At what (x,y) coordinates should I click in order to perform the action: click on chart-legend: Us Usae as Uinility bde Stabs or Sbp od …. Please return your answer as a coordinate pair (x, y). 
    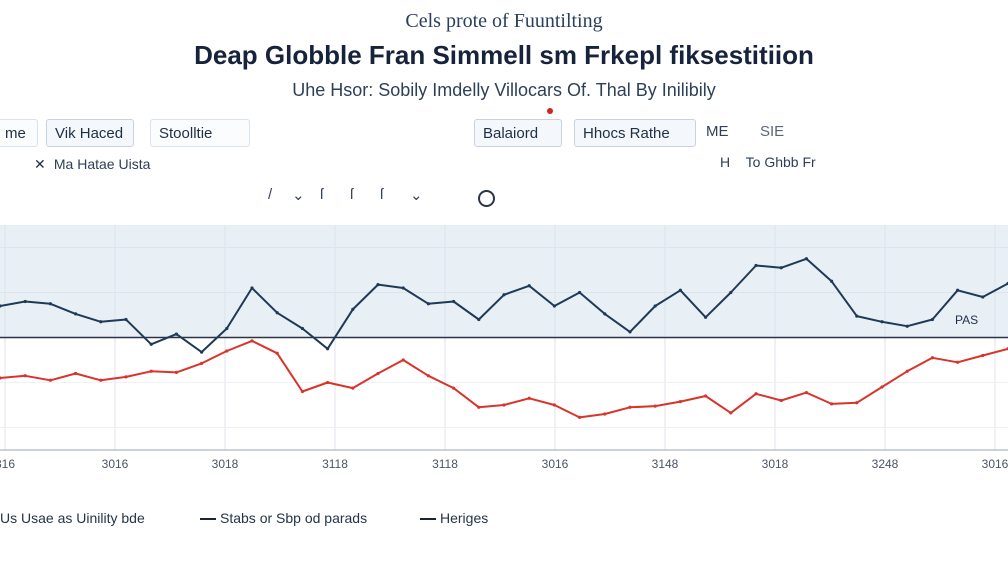
    Looking at the image, I should click on (260, 521).